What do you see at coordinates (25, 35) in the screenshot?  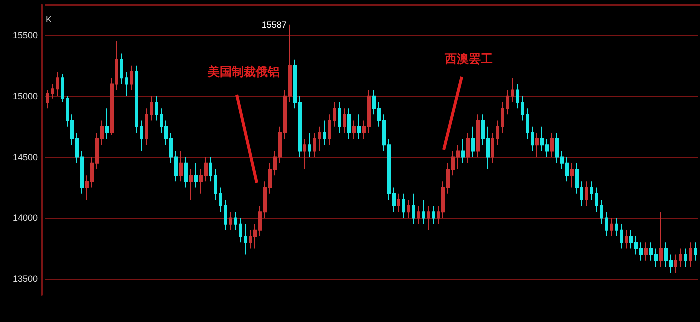 I see `y-tick-label: 15500` at bounding box center [25, 35].